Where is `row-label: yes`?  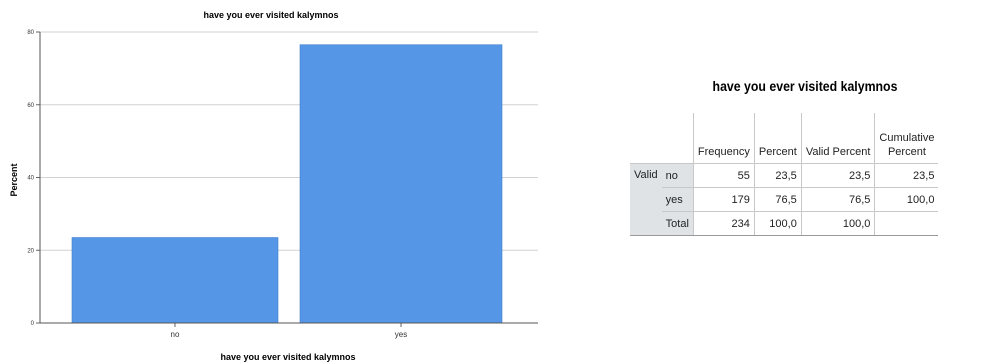 row-label: yes is located at coordinates (677, 199).